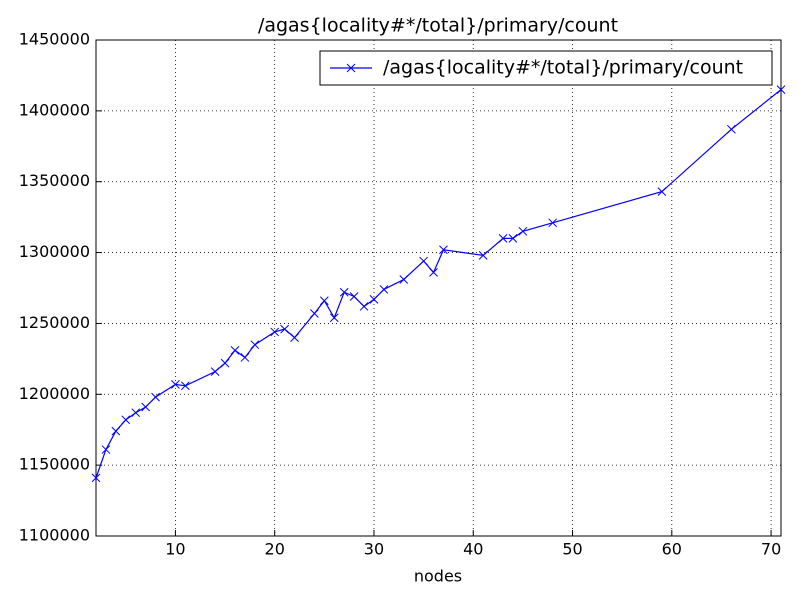 Image resolution: width=800 pixels, height=604 pixels. I want to click on y-tick-label: 1250000, so click(54, 322).